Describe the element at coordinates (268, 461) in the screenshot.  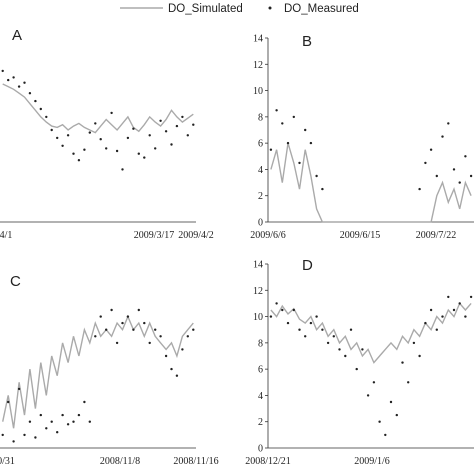
I see `x-tick-label: 2008/12/21` at that location.